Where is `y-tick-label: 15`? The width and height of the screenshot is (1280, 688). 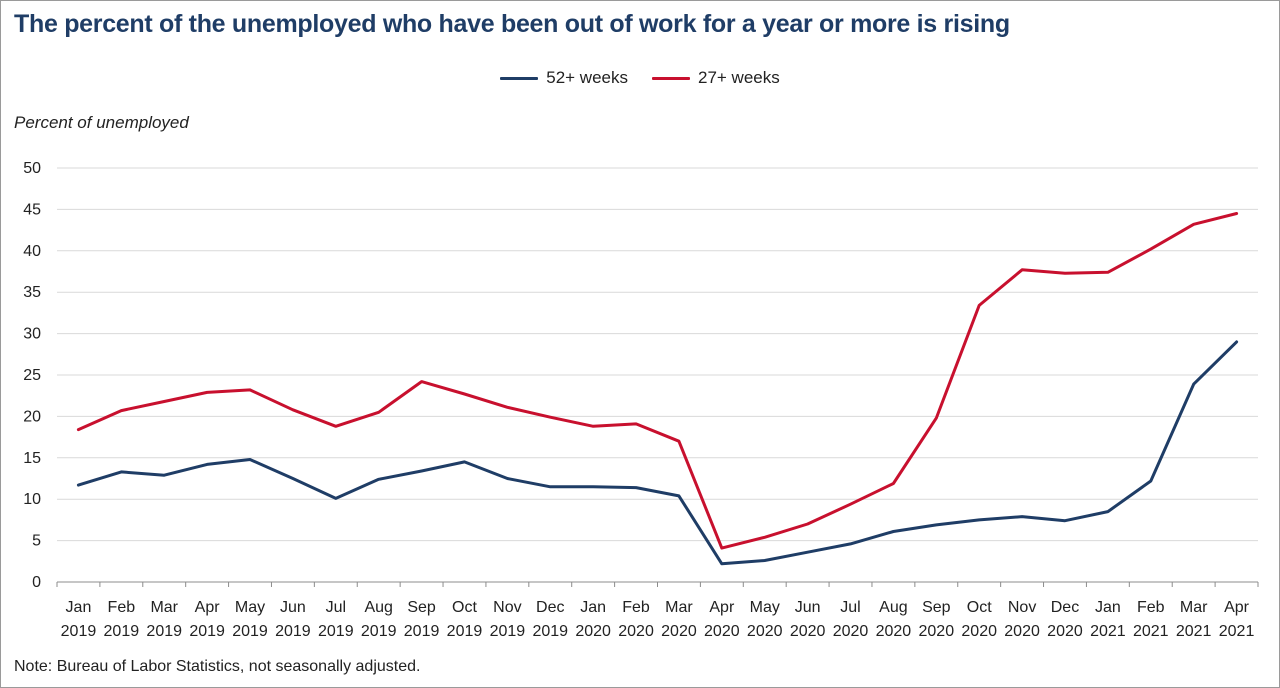 y-tick-label: 15 is located at coordinates (32, 458).